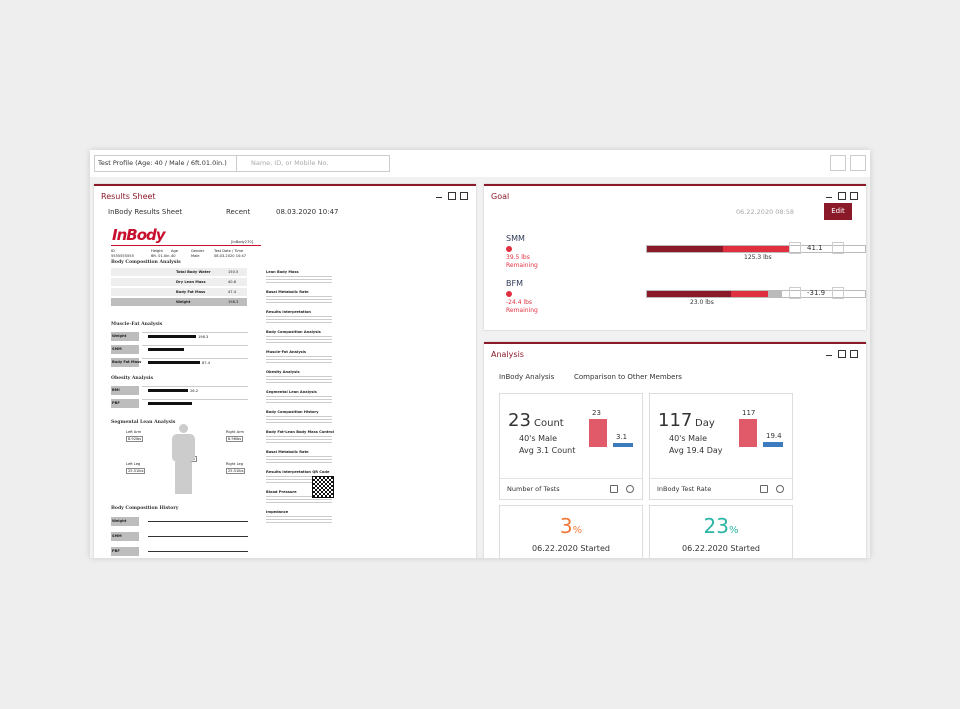 This screenshot has width=960, height=709. Describe the element at coordinates (749, 413) in the screenshot. I see `bar-label: 117` at that location.